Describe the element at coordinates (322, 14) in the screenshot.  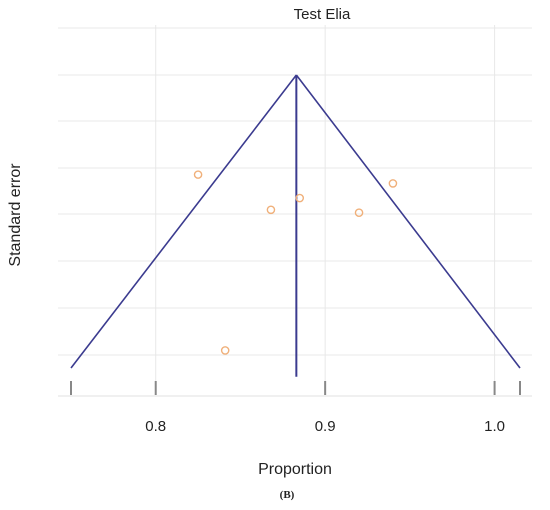
I see `chart-title: Test Elia` at that location.